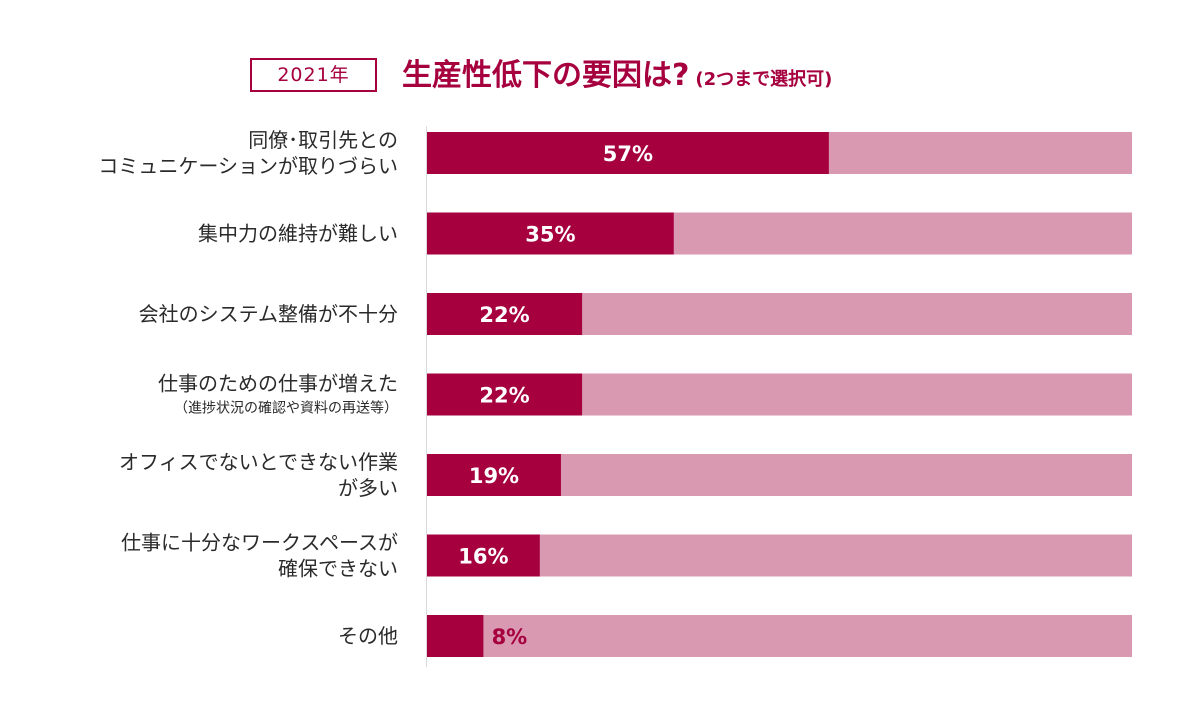  What do you see at coordinates (258, 462) in the screenshot?
I see `category-label: オフィスでないとできない作業` at bounding box center [258, 462].